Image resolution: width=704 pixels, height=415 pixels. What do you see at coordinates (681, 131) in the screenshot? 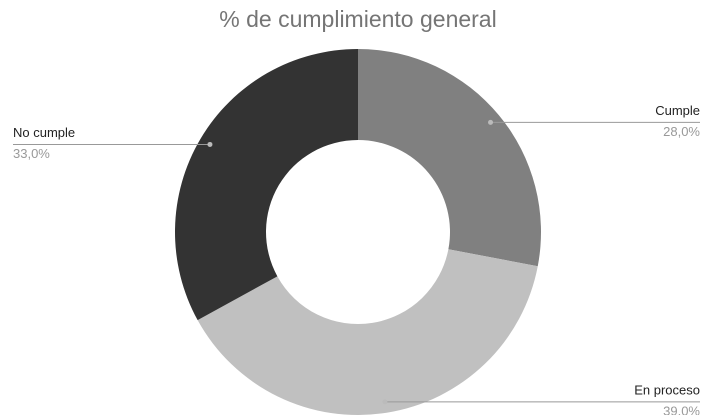
I see `value-label: 28,0%` at bounding box center [681, 131].